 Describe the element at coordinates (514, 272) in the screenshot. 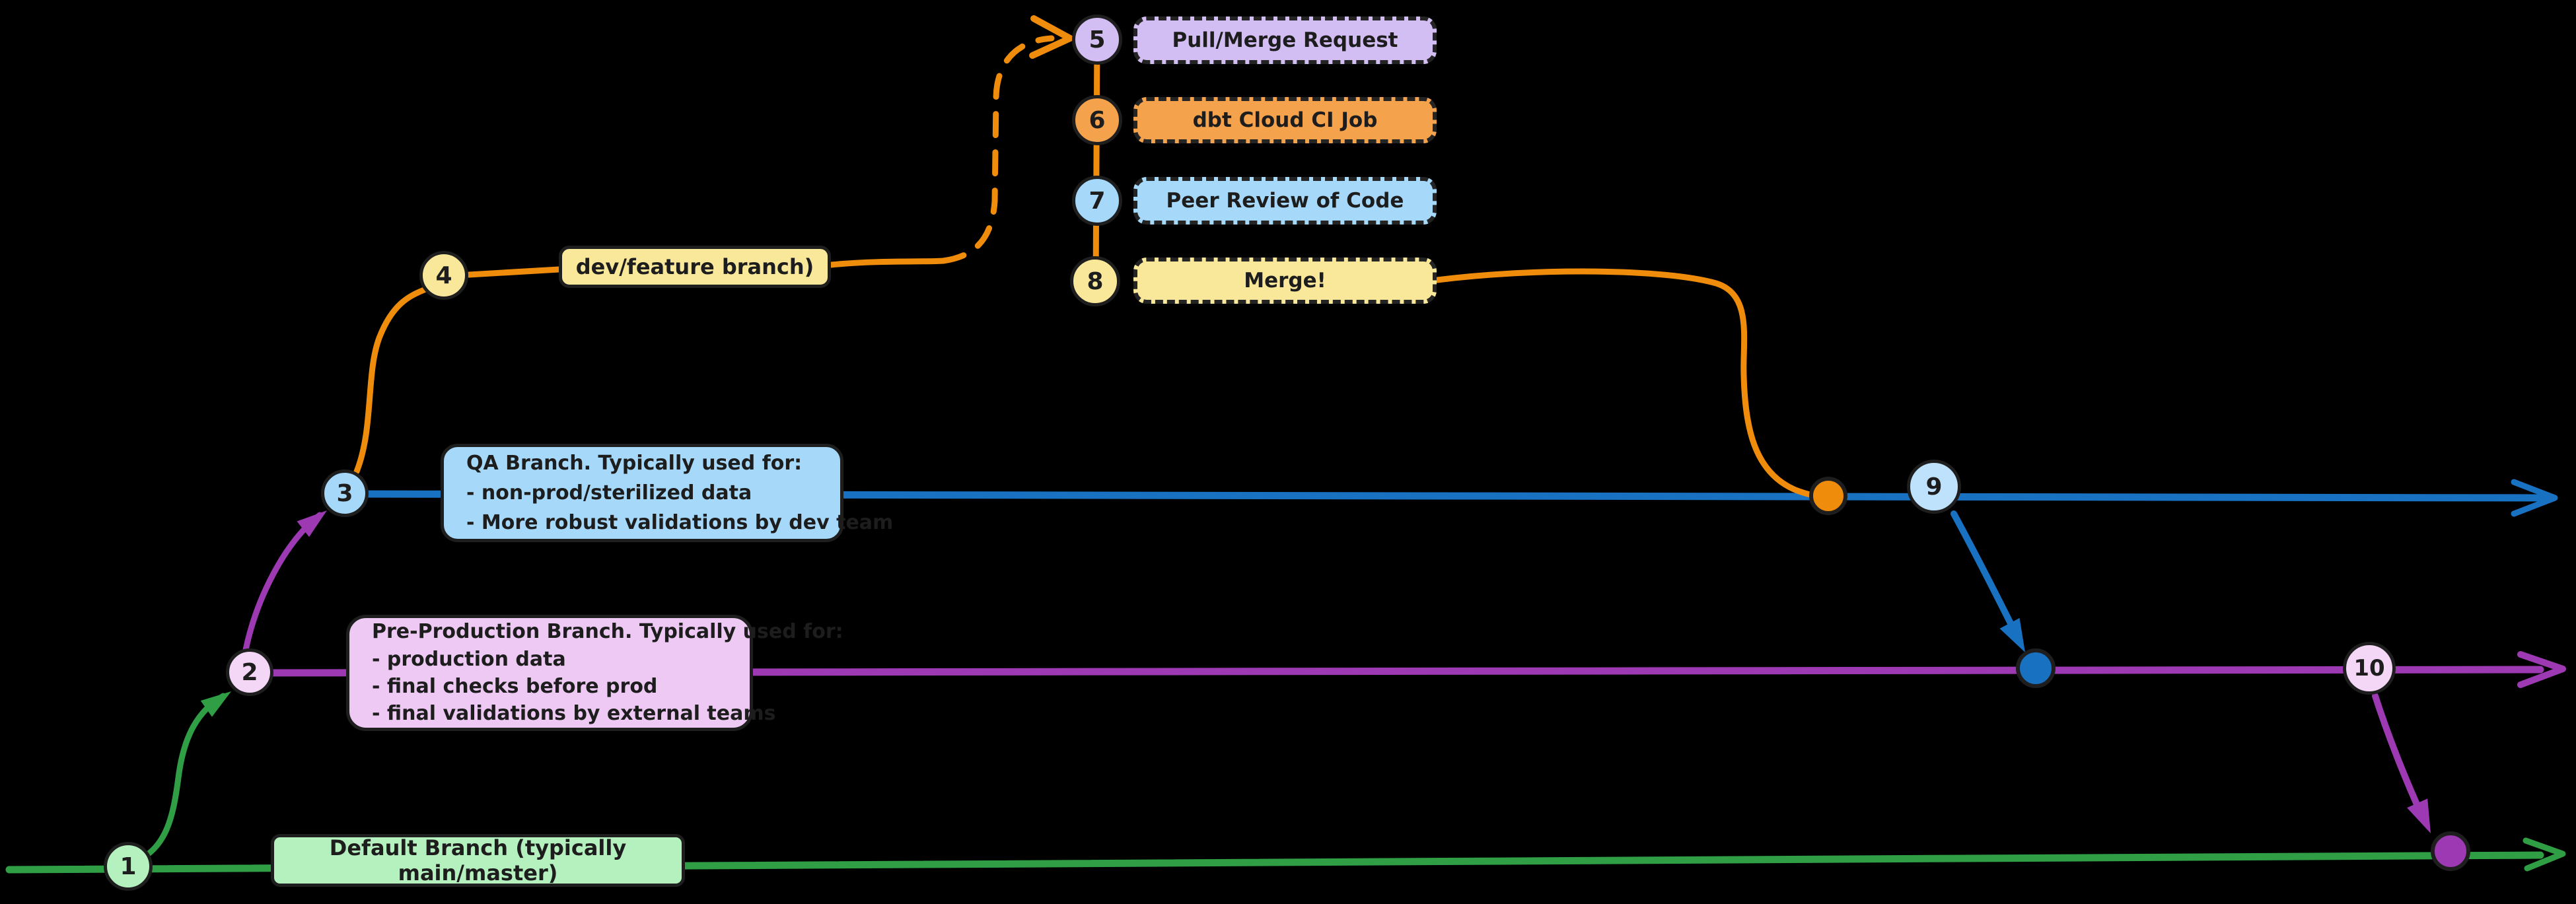

I see `feature-branch-line` at that location.